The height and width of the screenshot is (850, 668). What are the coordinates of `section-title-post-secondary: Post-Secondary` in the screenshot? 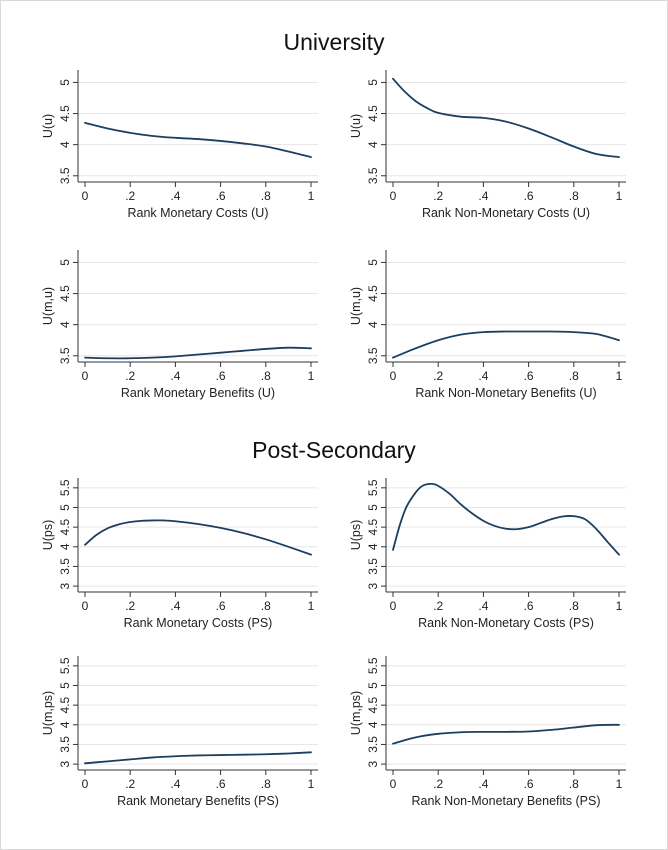 It's located at (334, 450).